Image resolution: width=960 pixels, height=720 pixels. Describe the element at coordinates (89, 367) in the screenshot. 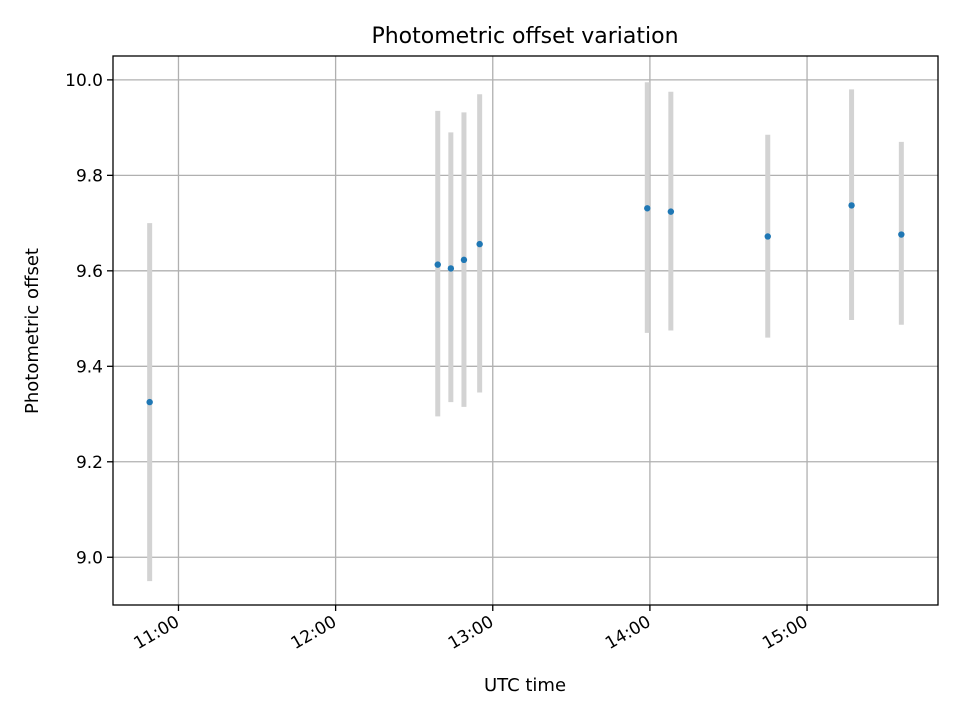

I see `y-tick-label: 9.4` at that location.